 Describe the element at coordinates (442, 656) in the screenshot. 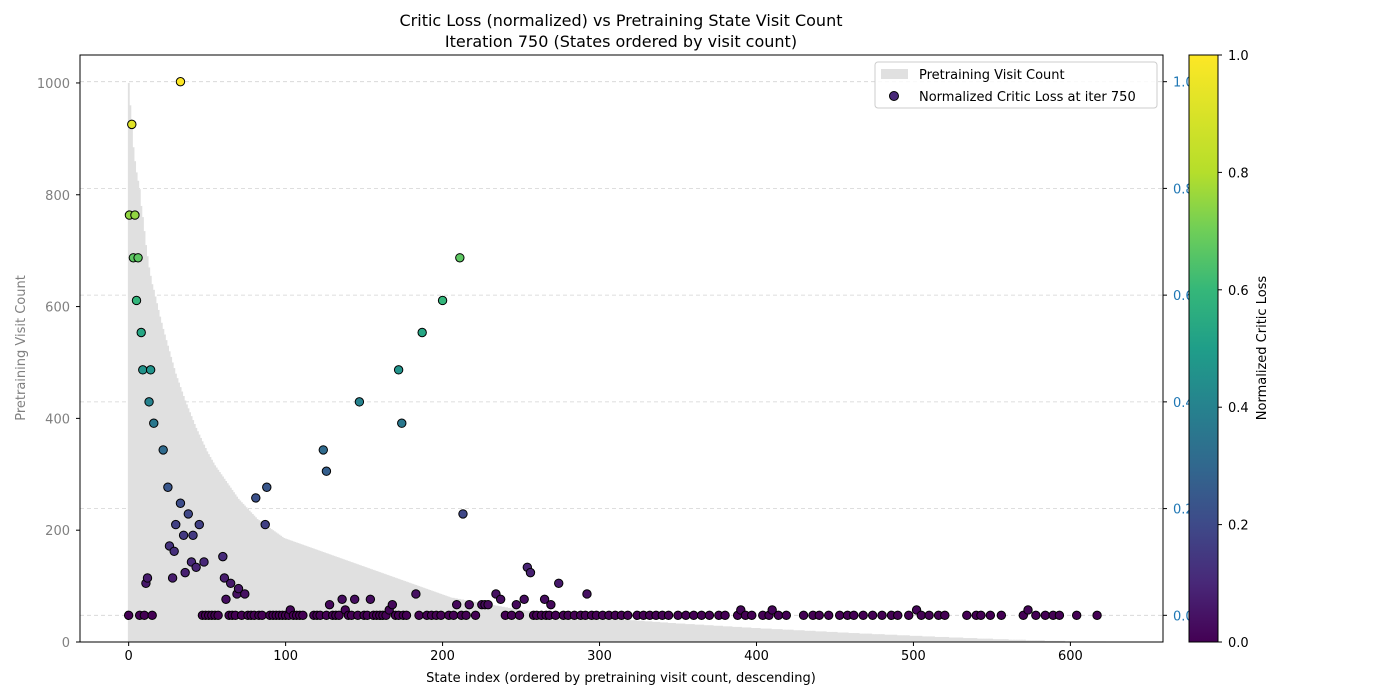

I see `x-tick-label: 200` at that location.